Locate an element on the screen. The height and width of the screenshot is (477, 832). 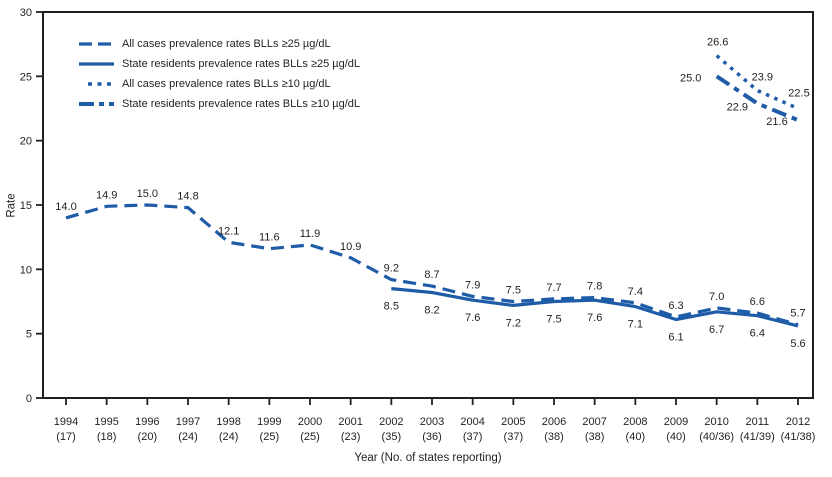
data-point-label: 6.3 is located at coordinates (675, 306).